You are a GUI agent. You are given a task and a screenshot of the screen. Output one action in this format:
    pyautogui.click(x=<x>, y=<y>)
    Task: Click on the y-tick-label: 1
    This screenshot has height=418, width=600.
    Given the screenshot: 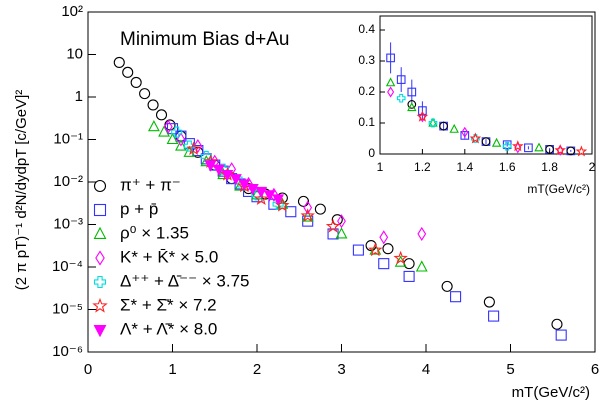 What is the action you would take?
    pyautogui.click(x=79, y=96)
    